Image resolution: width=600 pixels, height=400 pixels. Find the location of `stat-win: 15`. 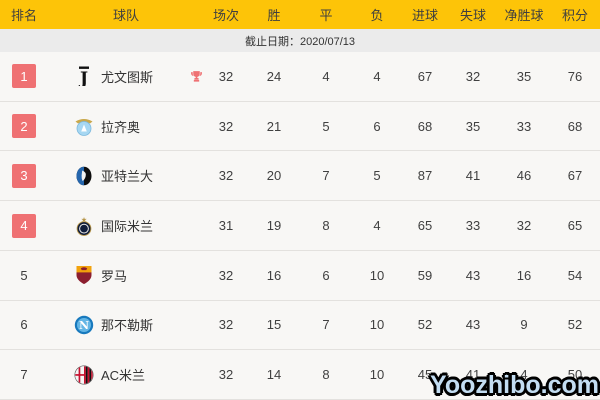

stat-win: 15 is located at coordinates (274, 325).